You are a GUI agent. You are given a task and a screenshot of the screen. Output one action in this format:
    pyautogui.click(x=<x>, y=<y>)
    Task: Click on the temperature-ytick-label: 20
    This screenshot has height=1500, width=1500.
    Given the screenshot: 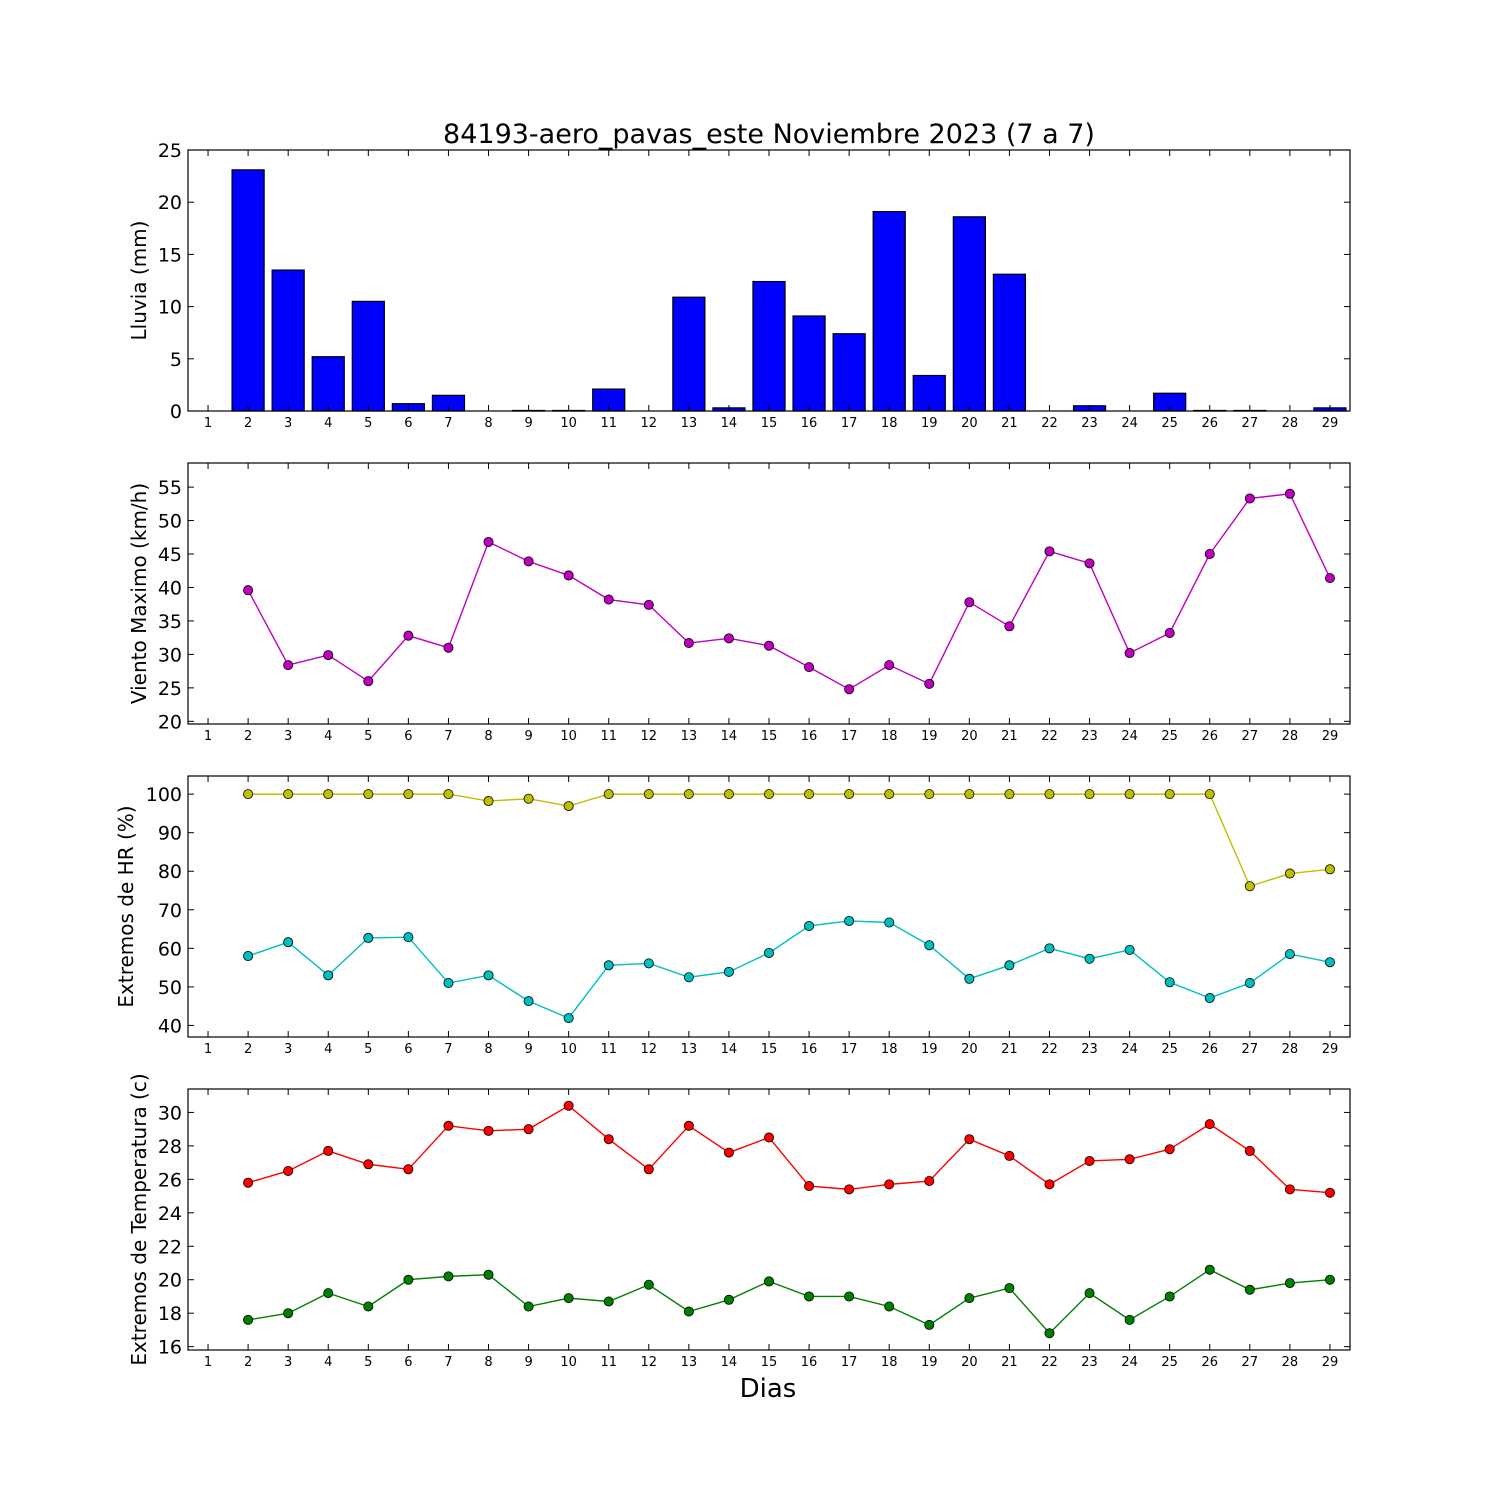 What is the action you would take?
    pyautogui.click(x=170, y=1281)
    